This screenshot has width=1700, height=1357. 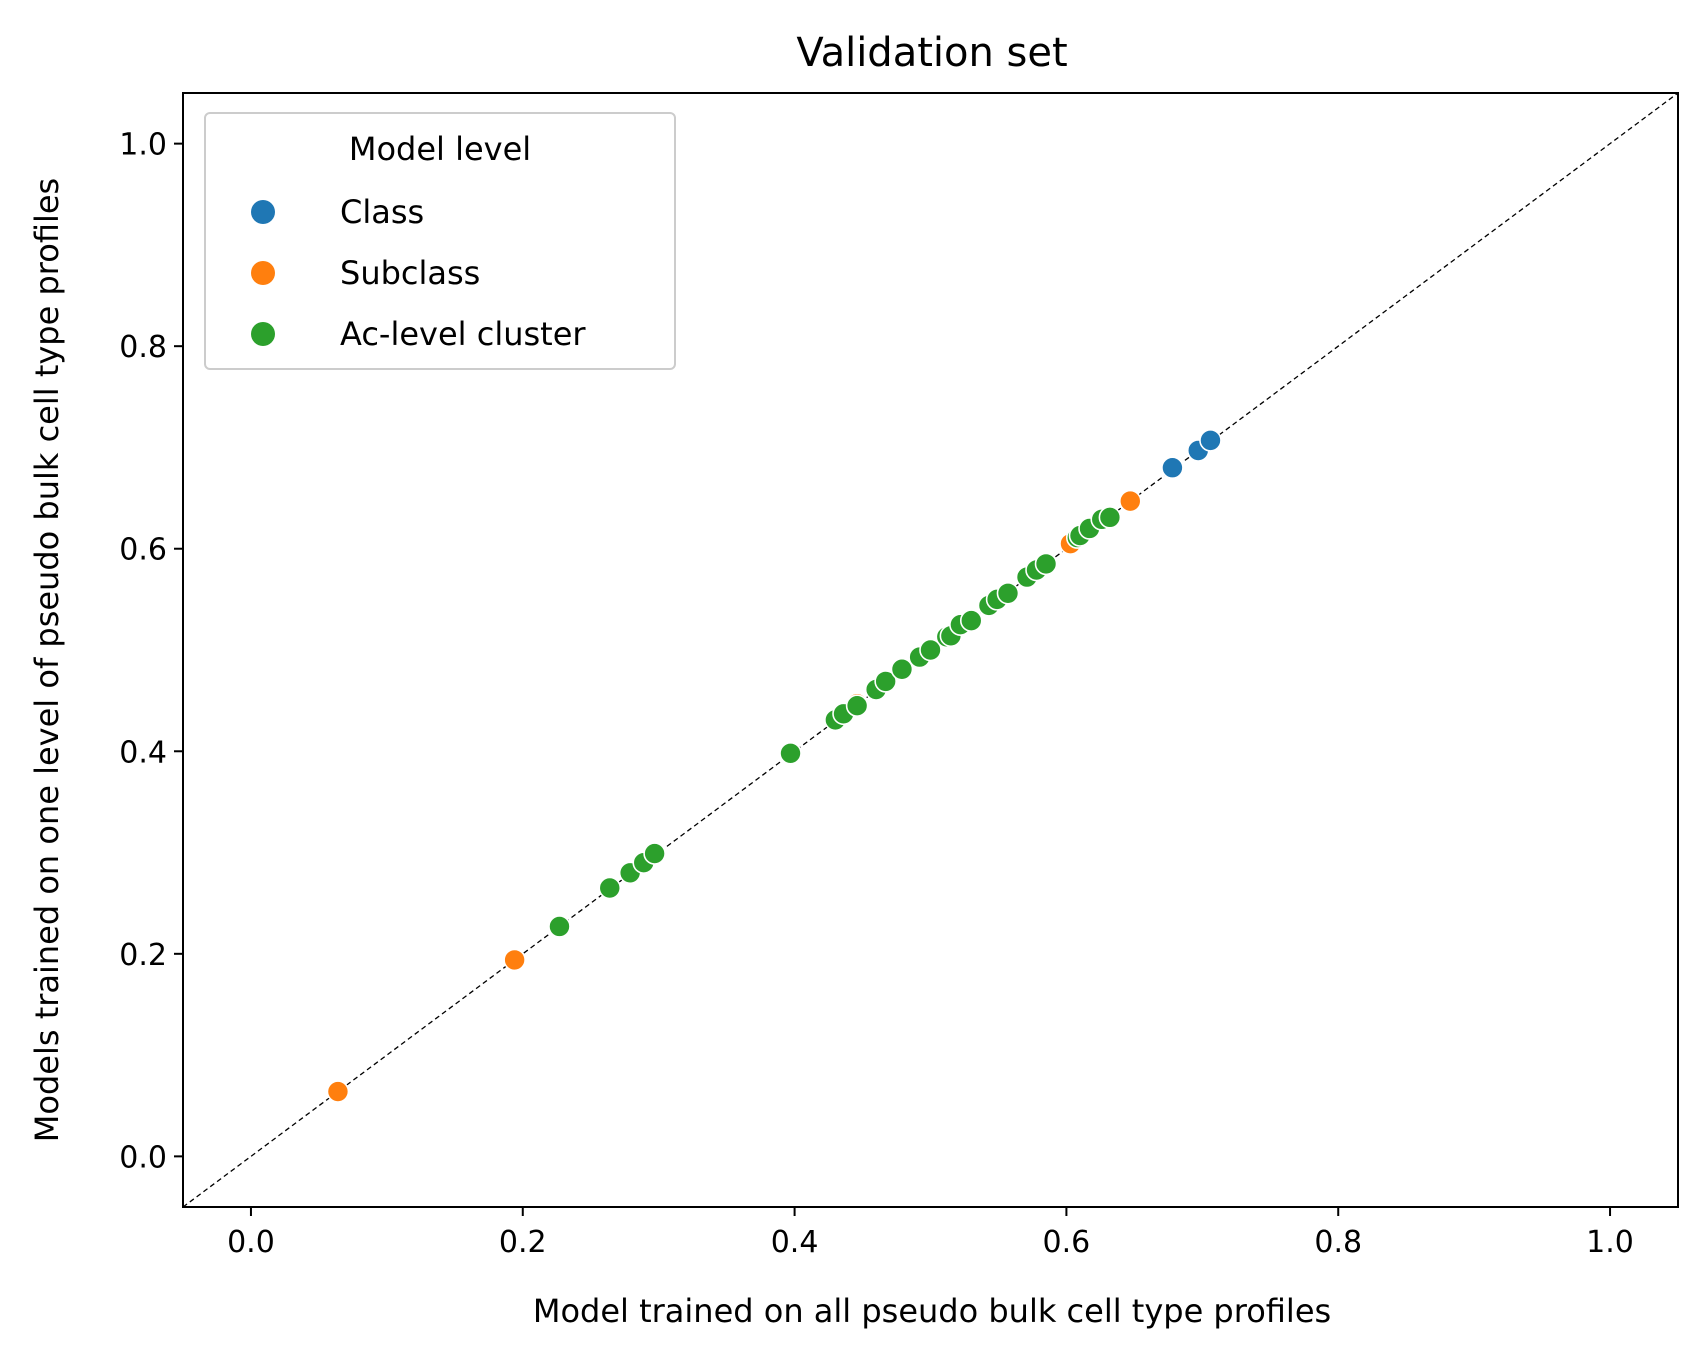 What do you see at coordinates (835, 722) in the screenshot?
I see `series-ac-level-cluster` at bounding box center [835, 722].